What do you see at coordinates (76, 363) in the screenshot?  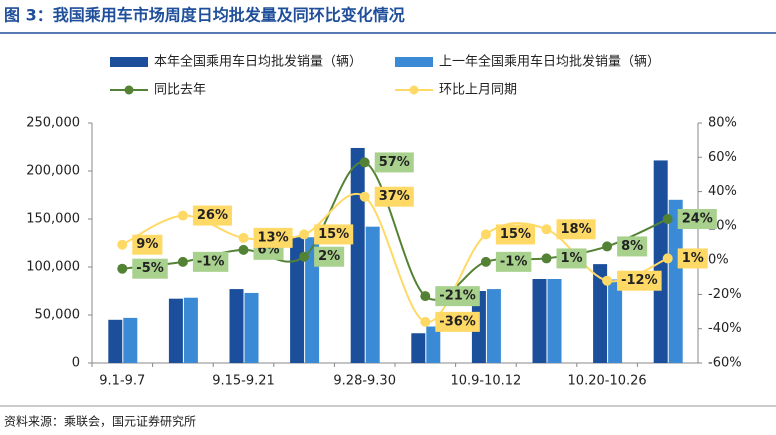 I see `y-tick-label: 0` at bounding box center [76, 363].